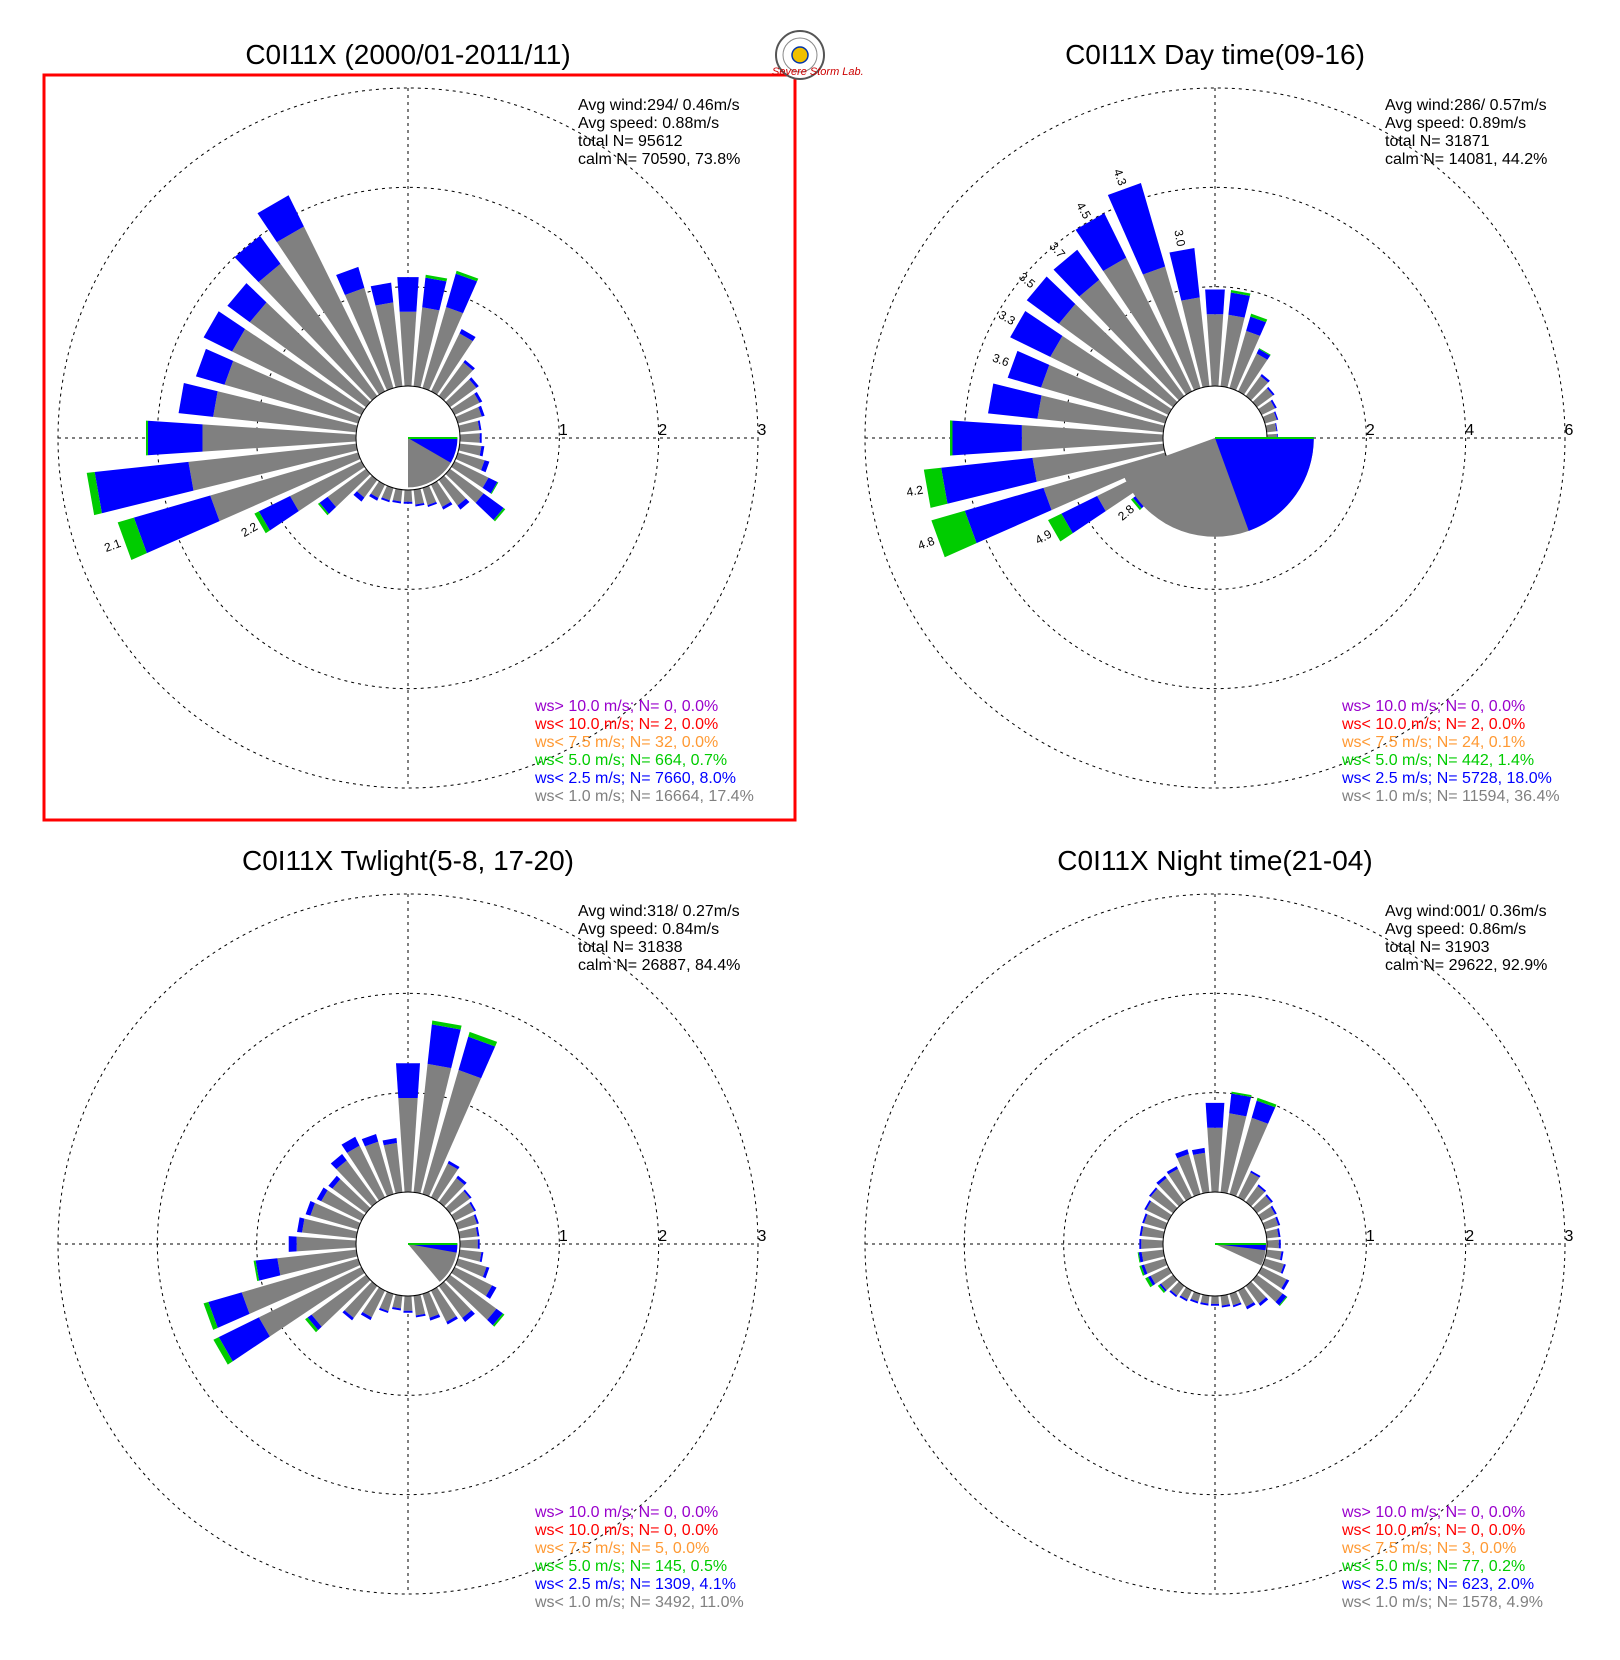 The width and height of the screenshot is (1620, 1660). I want to click on legend-entry: ws< 1.0 m/s; N= 1578, 4.9%, so click(1442, 1602).